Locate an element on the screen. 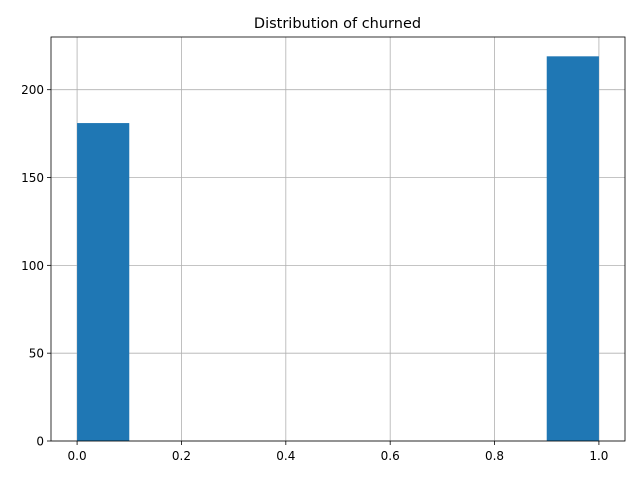 Image resolution: width=640 pixels, height=480 pixels. x-axis: 0.0 0.2 0.4 0.6 0.8 1.0 is located at coordinates (338, 452).